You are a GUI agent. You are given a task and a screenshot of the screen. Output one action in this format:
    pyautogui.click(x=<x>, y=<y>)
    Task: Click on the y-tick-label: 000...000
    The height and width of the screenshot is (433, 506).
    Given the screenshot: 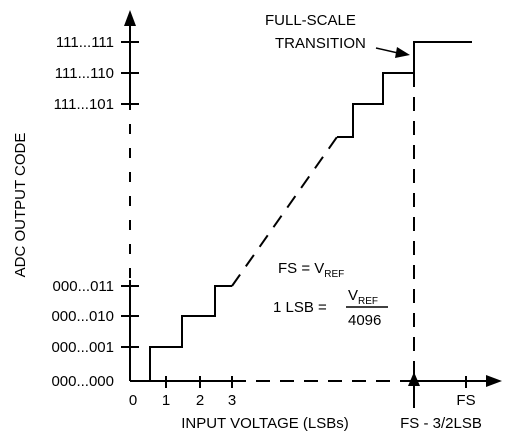 What is the action you would take?
    pyautogui.click(x=82, y=381)
    